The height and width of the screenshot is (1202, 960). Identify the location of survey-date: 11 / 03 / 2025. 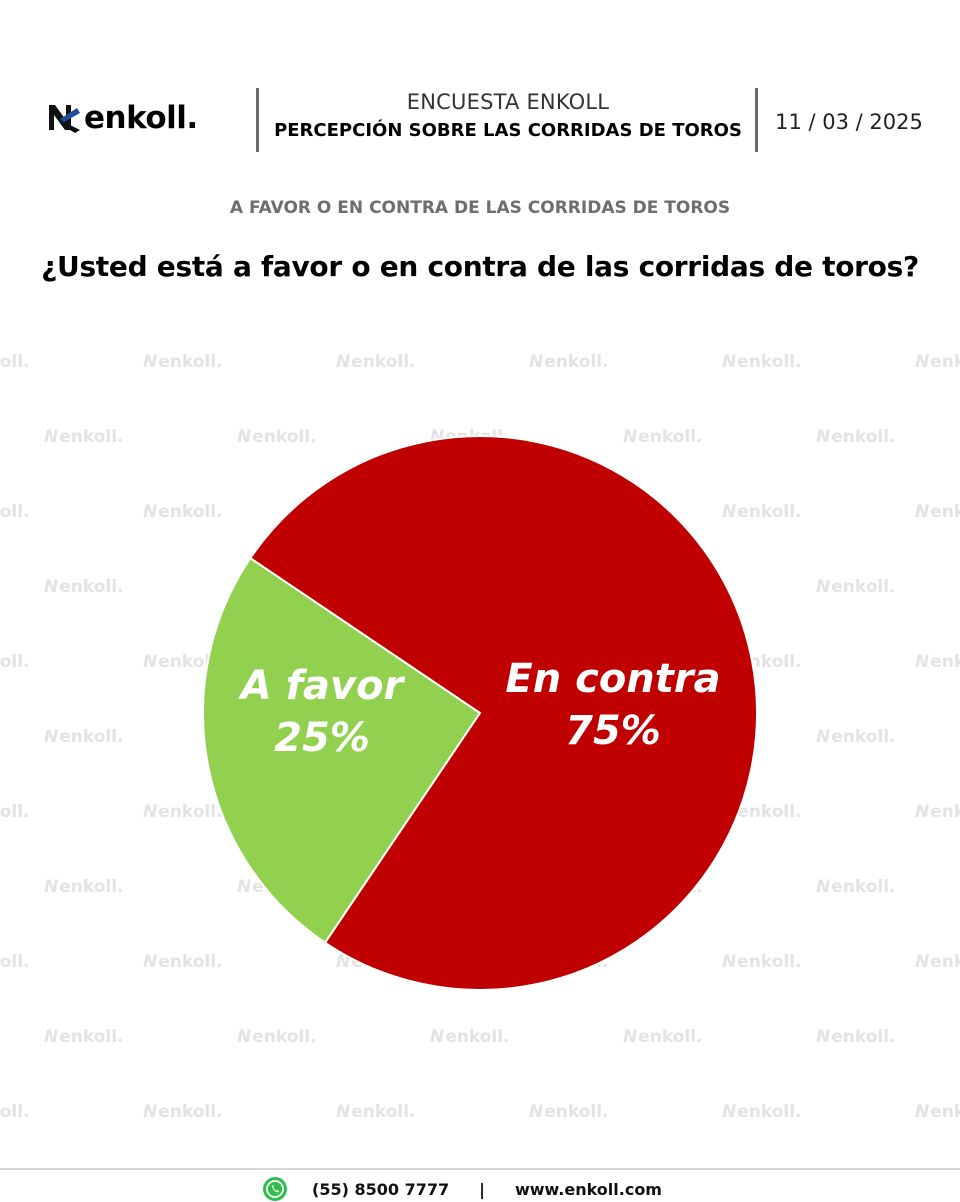
(849, 122).